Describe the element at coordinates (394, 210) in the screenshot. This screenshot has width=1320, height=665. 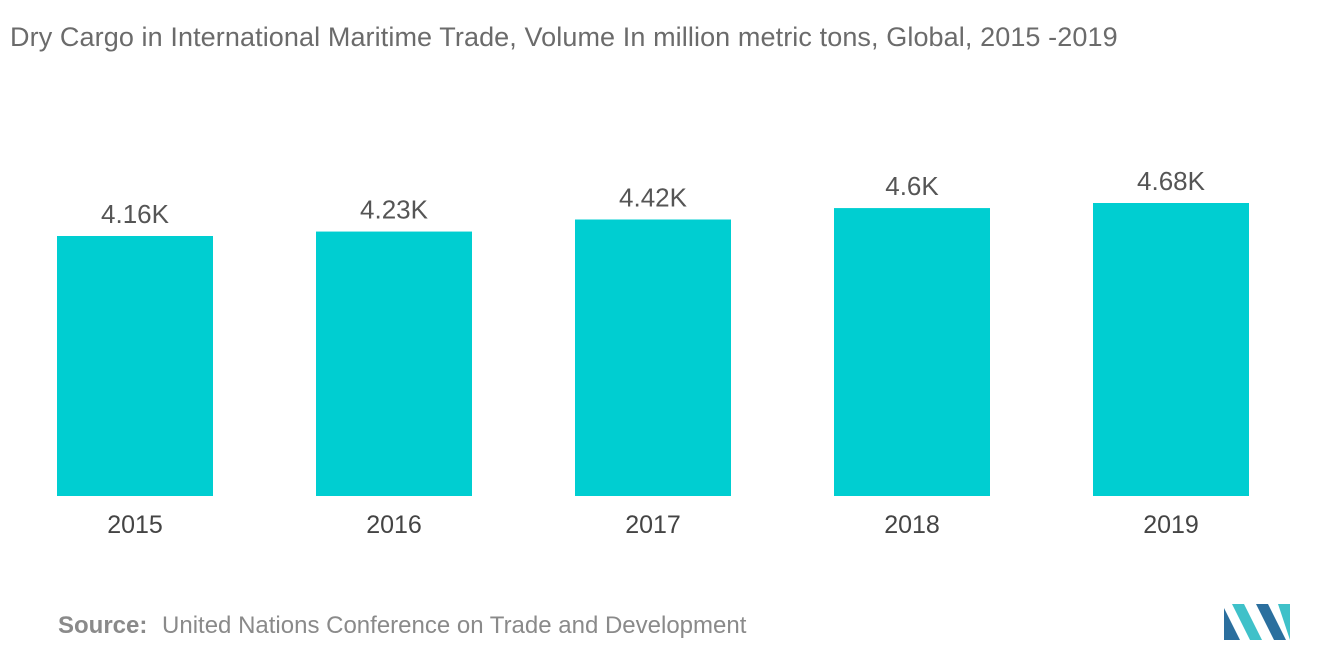
I see `data-label-2016: 4.23K` at that location.